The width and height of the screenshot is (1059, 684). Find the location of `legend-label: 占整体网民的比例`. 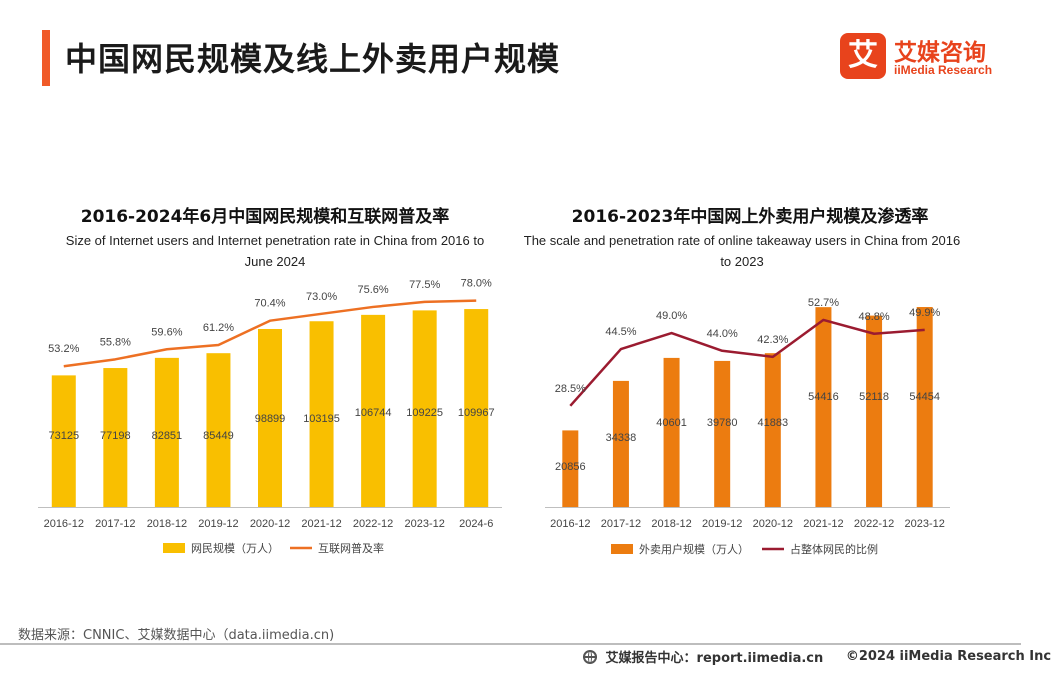

legend-label: 占整体网民的比例 is located at coordinates (834, 549).